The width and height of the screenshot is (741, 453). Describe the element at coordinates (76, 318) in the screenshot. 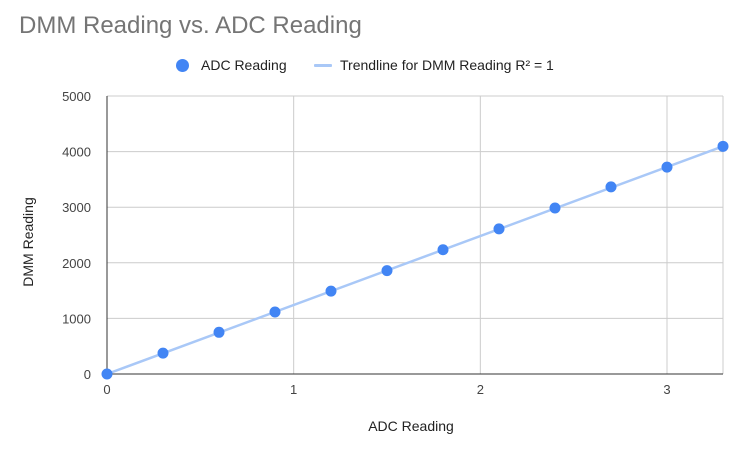

I see `y-tick-label: 1000` at that location.